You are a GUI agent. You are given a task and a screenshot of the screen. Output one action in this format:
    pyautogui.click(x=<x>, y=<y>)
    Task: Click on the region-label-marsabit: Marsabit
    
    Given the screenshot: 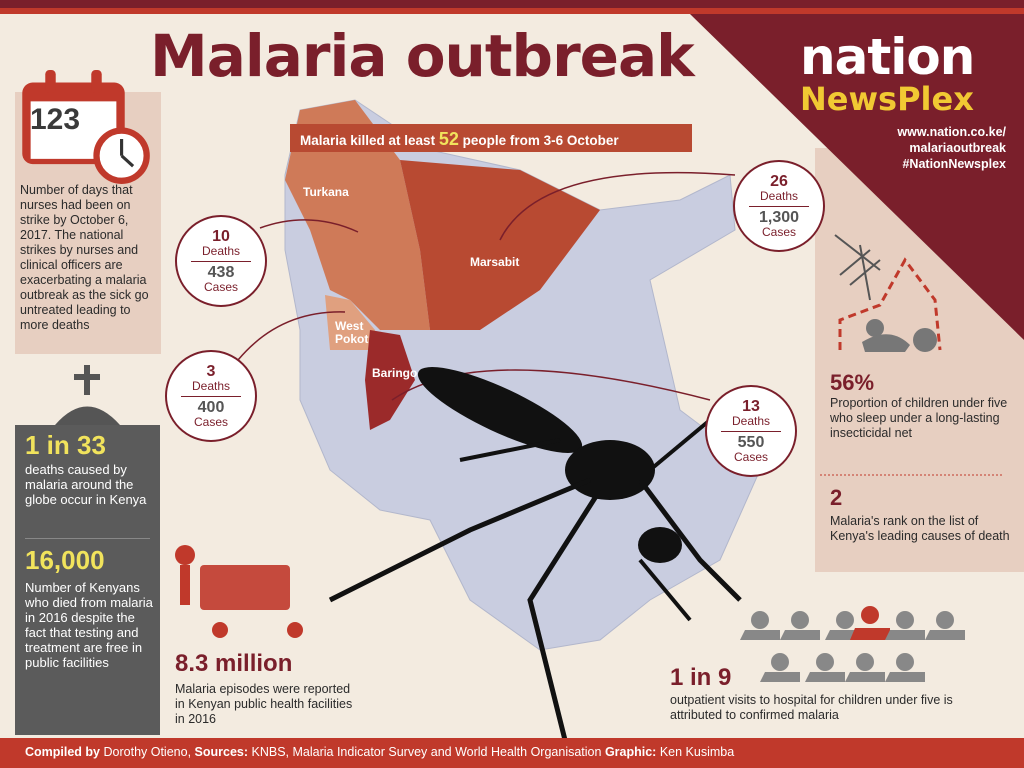 What is the action you would take?
    pyautogui.click(x=495, y=262)
    